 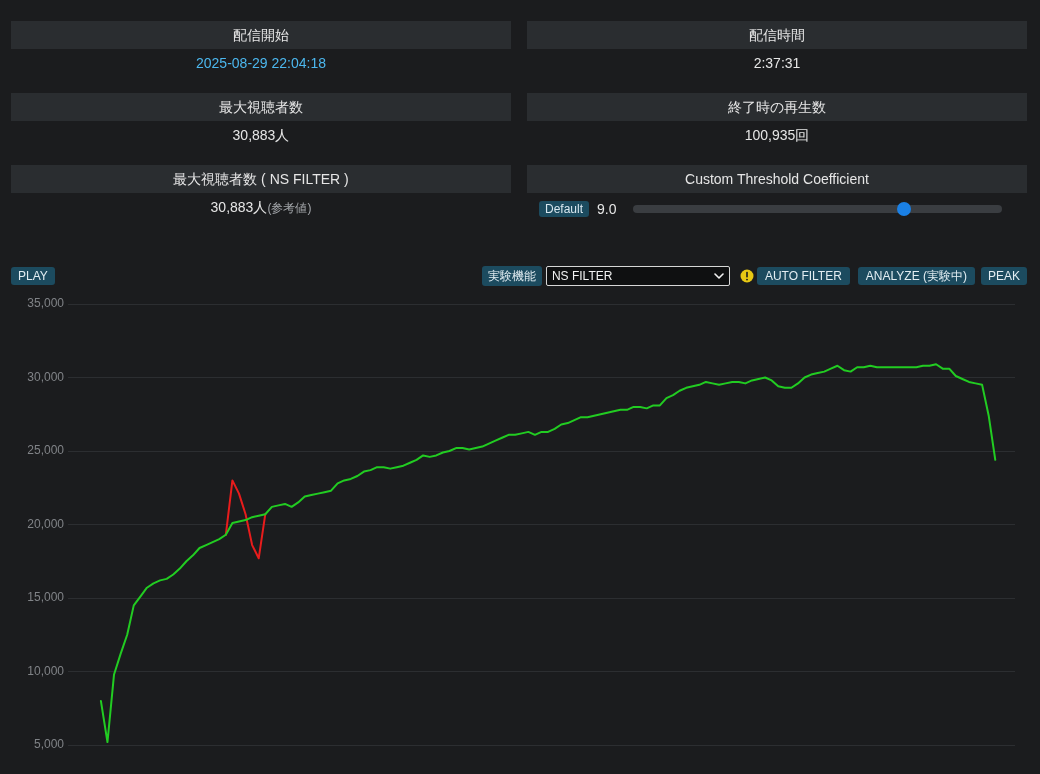 What do you see at coordinates (46, 450) in the screenshot?
I see `y-tick-label: 25,000` at bounding box center [46, 450].